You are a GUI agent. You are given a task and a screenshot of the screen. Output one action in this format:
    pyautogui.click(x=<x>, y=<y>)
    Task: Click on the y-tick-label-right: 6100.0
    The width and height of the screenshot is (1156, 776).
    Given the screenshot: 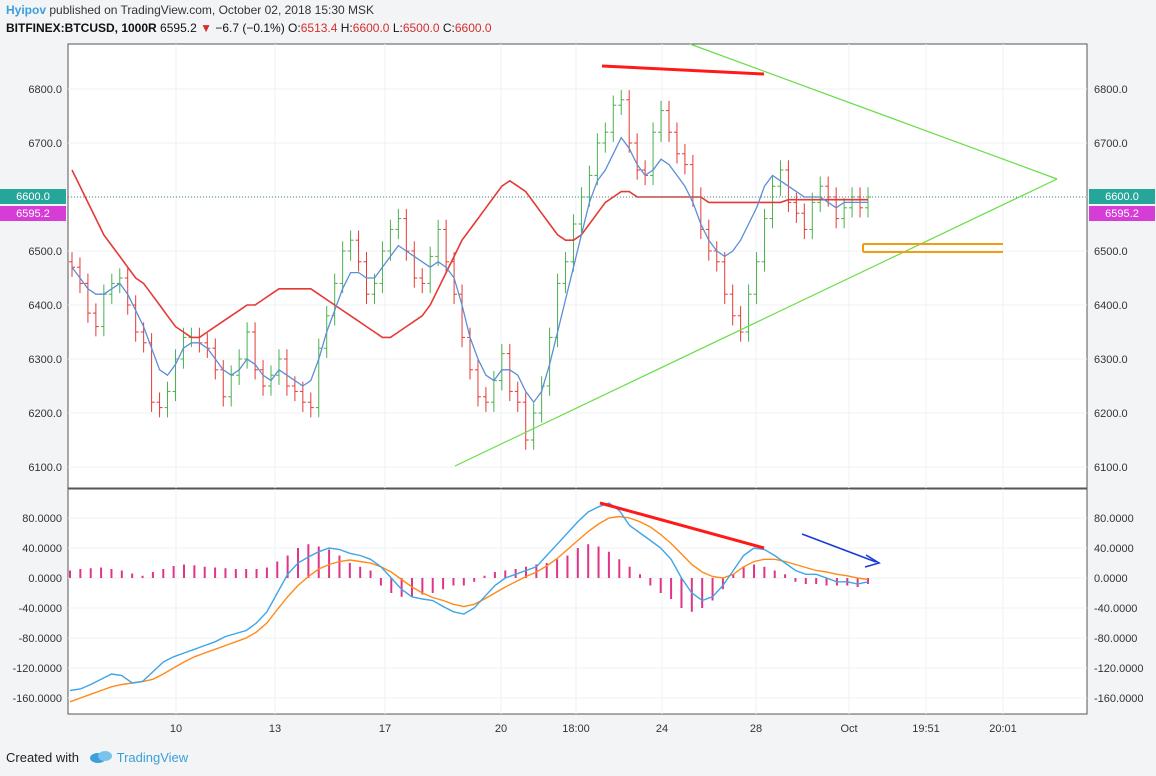 What is the action you would take?
    pyautogui.click(x=1111, y=468)
    